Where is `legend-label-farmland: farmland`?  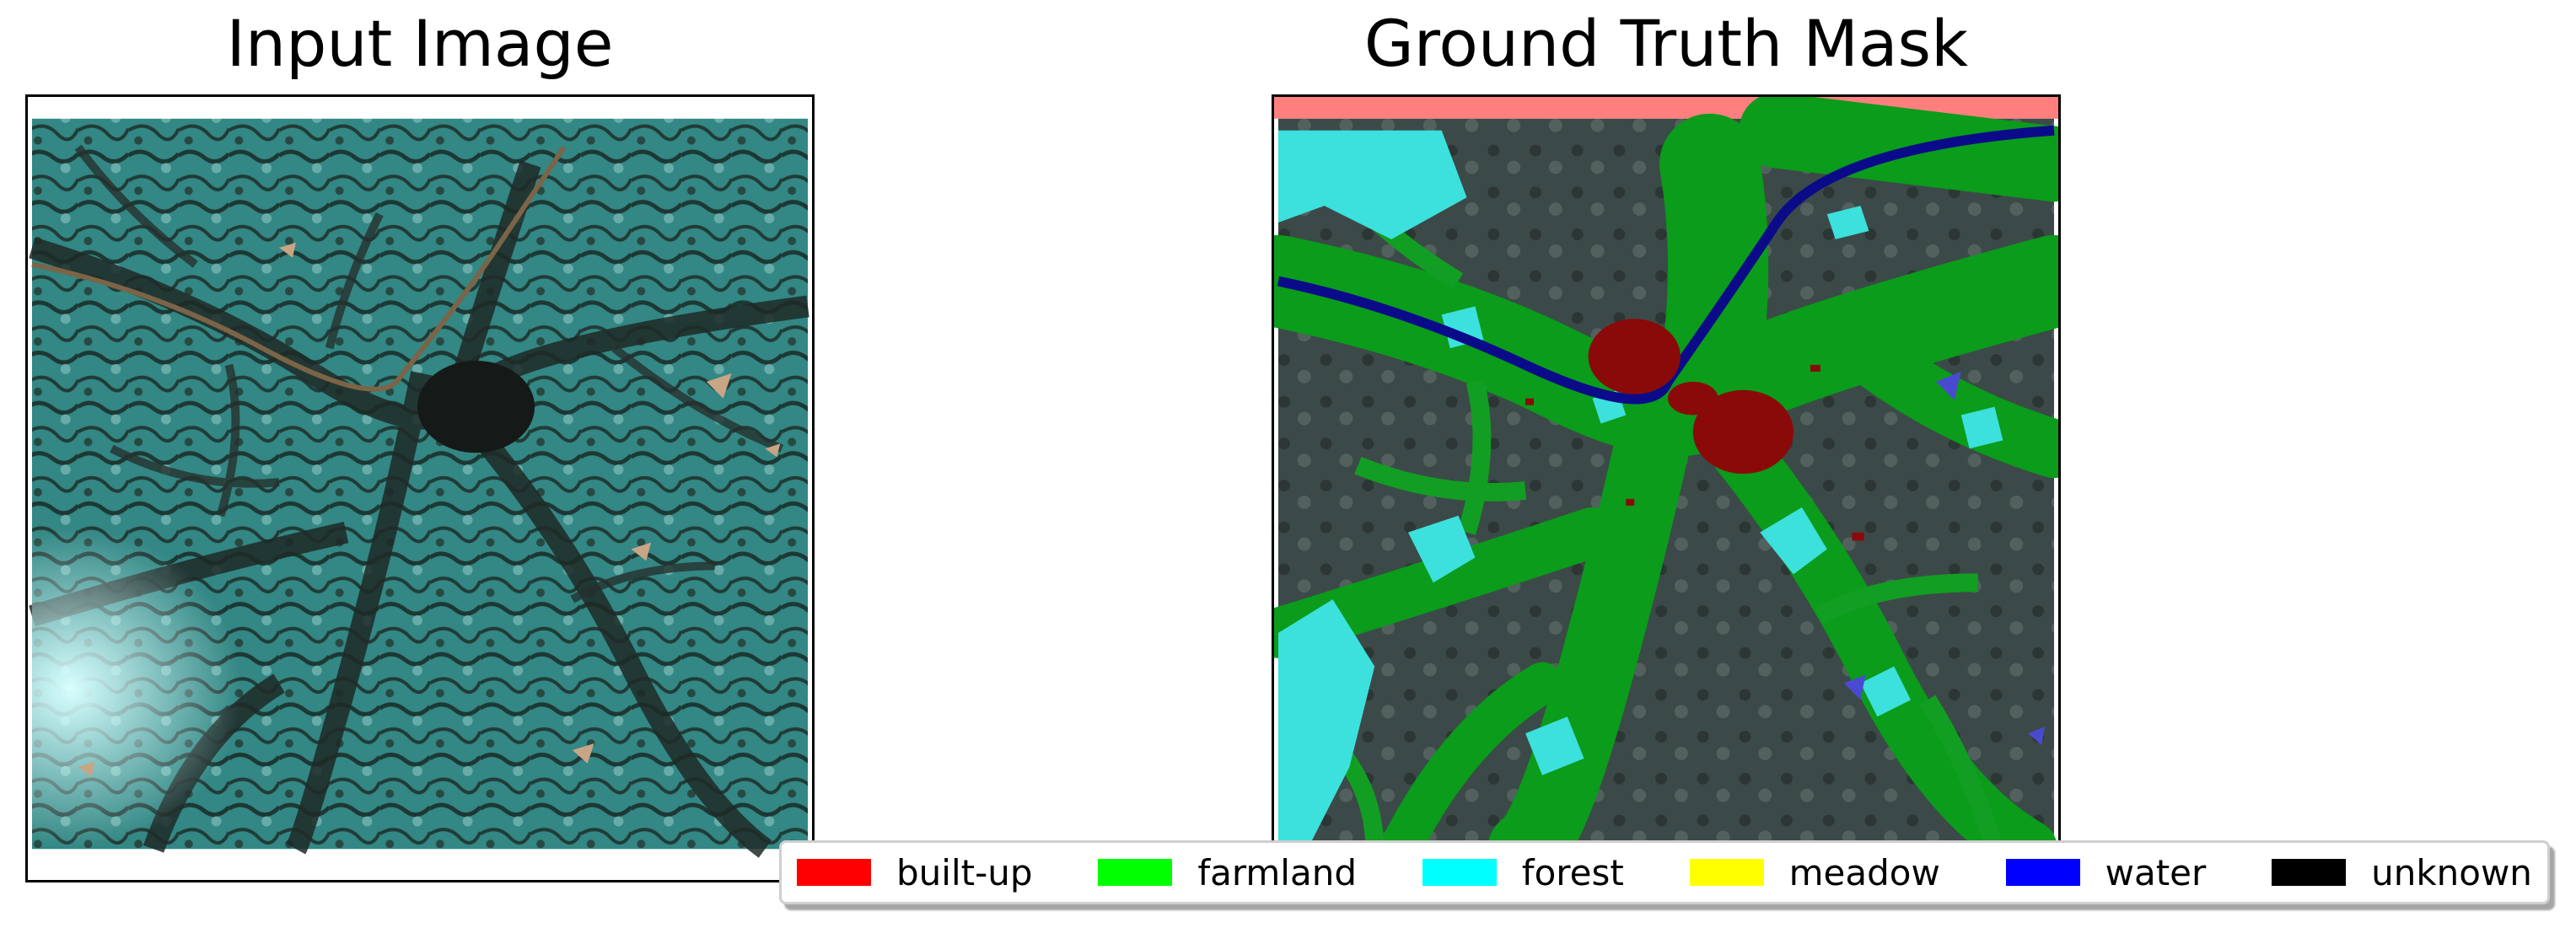 legend-label-farmland: farmland is located at coordinates (1277, 872).